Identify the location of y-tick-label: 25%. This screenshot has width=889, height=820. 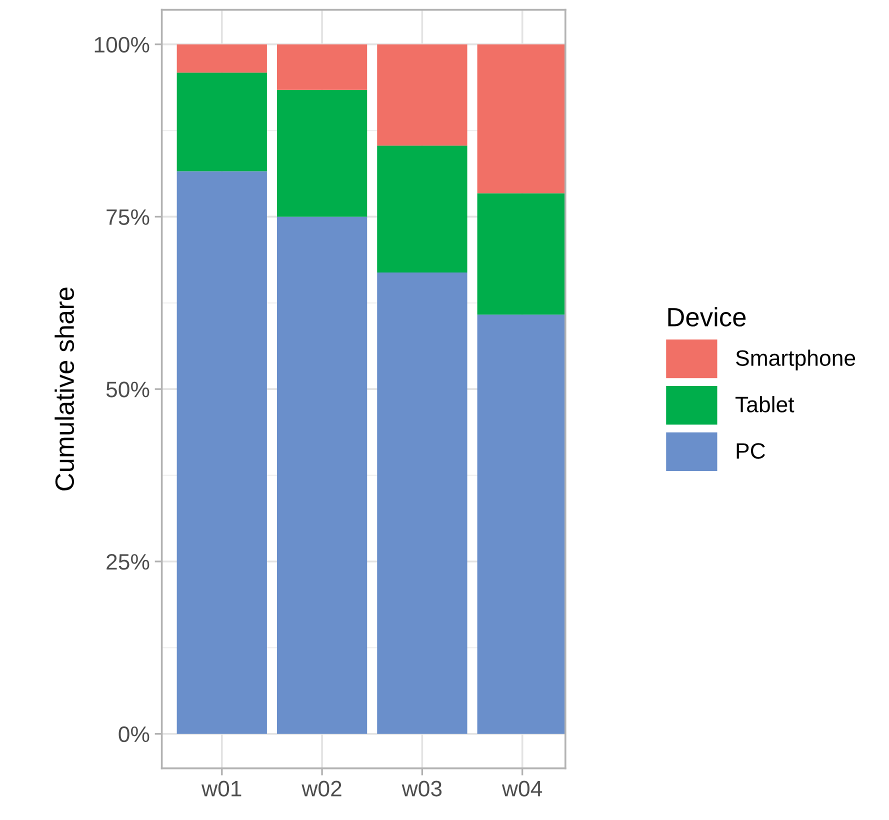
(128, 562).